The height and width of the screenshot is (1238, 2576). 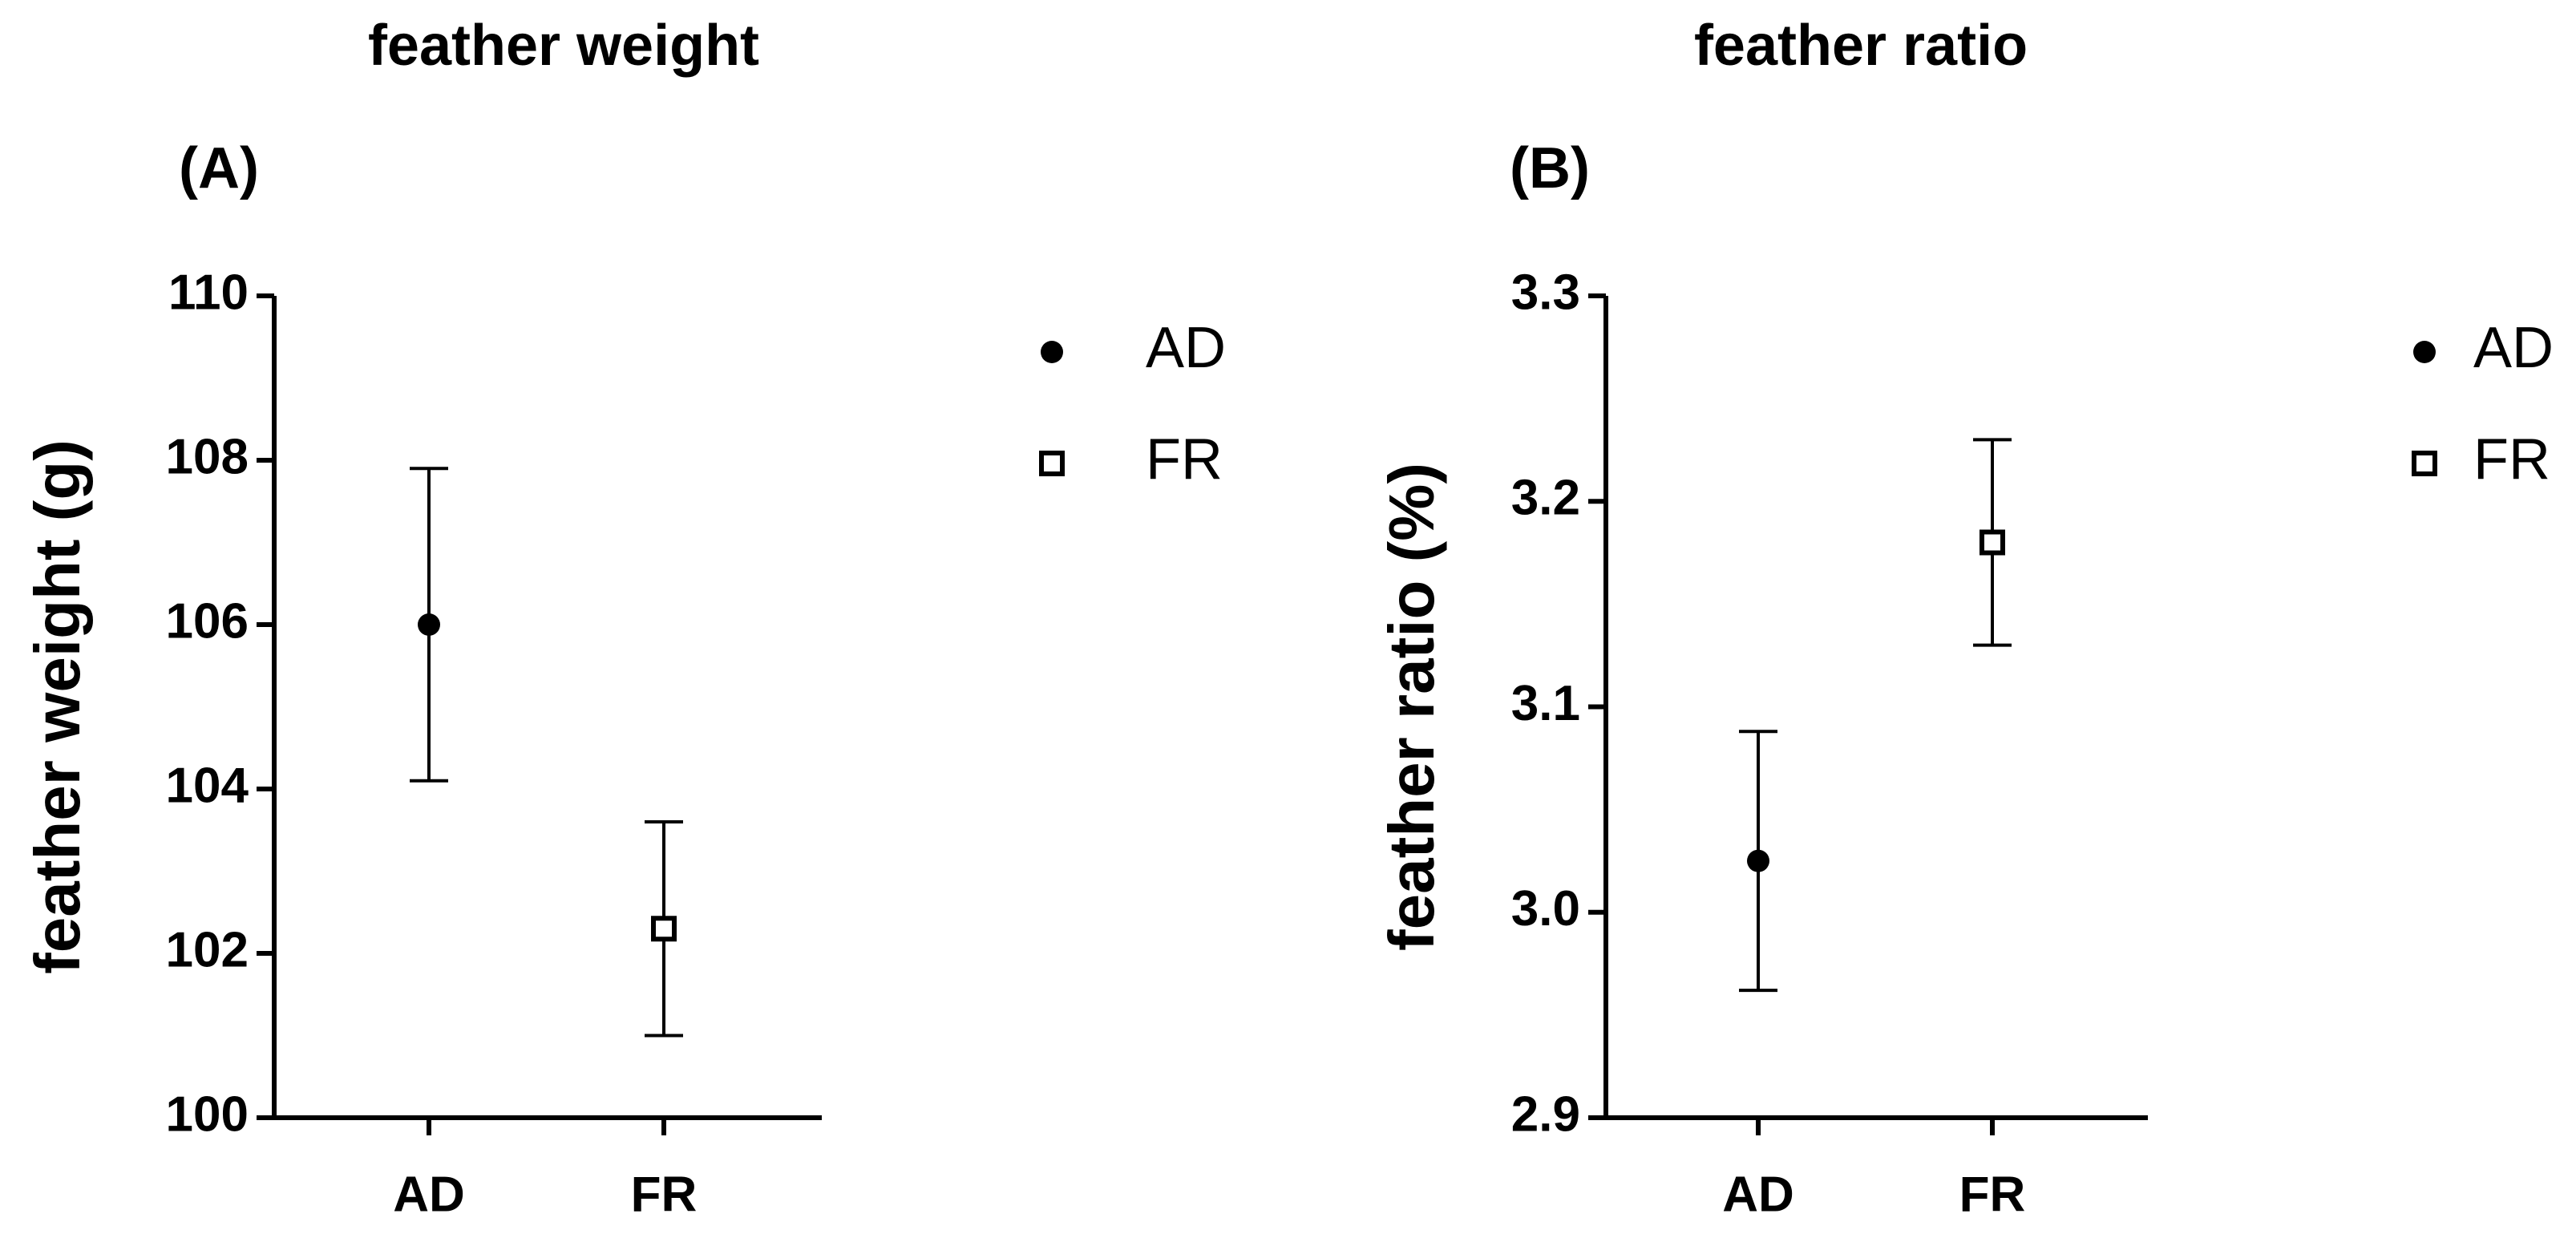 I want to click on y-tick-label: 104, so click(x=207, y=785).